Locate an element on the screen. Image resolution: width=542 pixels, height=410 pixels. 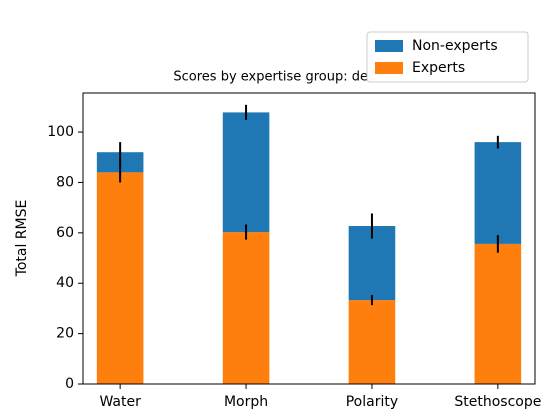
y-tick-label: 0 is located at coordinates (69, 384).